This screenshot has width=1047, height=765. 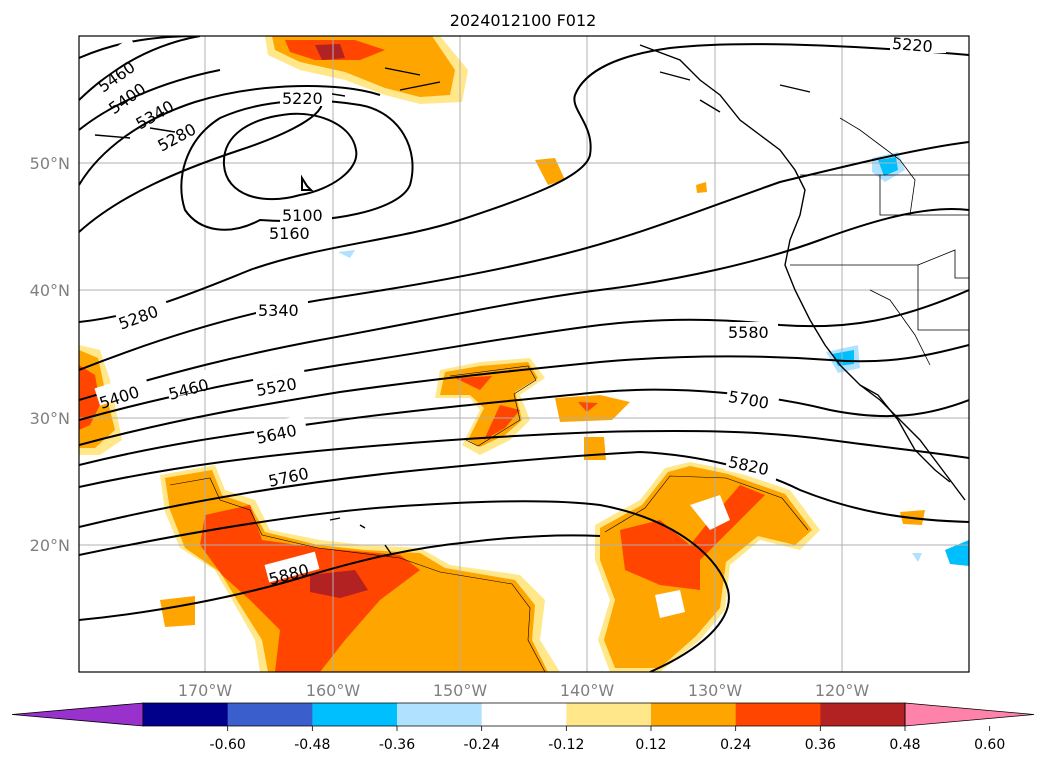 I want to click on contour-label: 5160, so click(x=289, y=233).